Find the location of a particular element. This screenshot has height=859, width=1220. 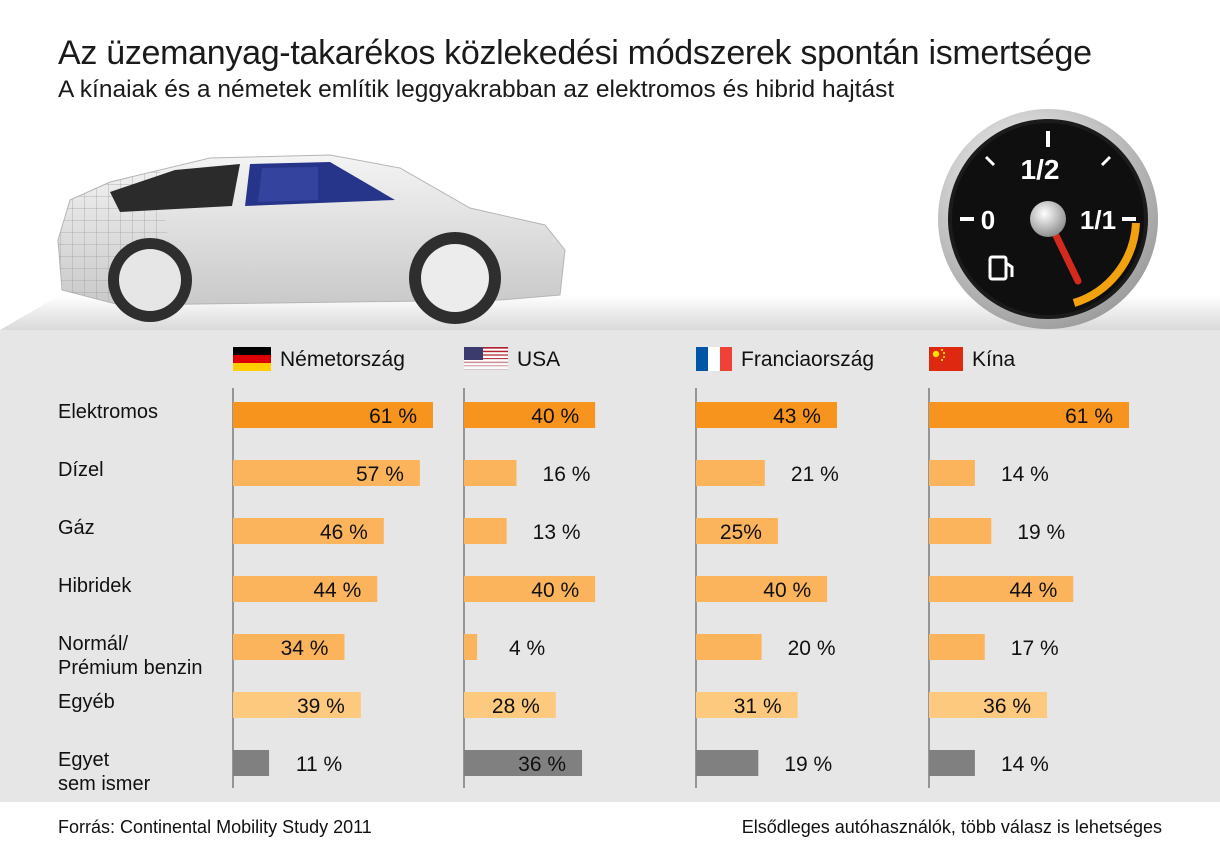

data-label-france-normal-premium-benzin: 20 % is located at coordinates (812, 648).